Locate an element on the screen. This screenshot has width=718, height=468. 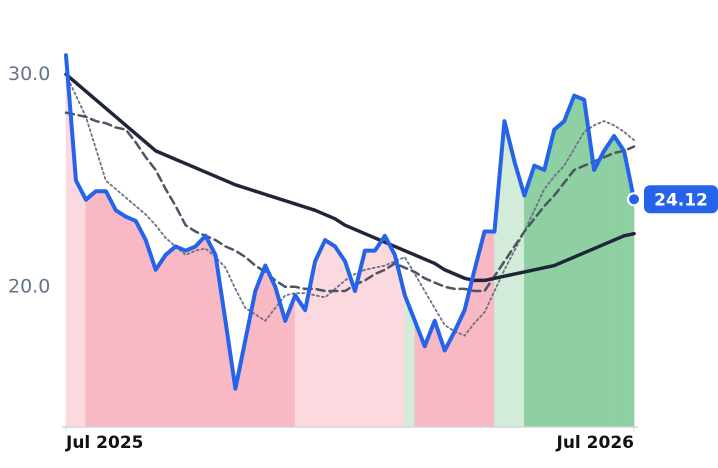
last-value-badge is located at coordinates (681, 199).